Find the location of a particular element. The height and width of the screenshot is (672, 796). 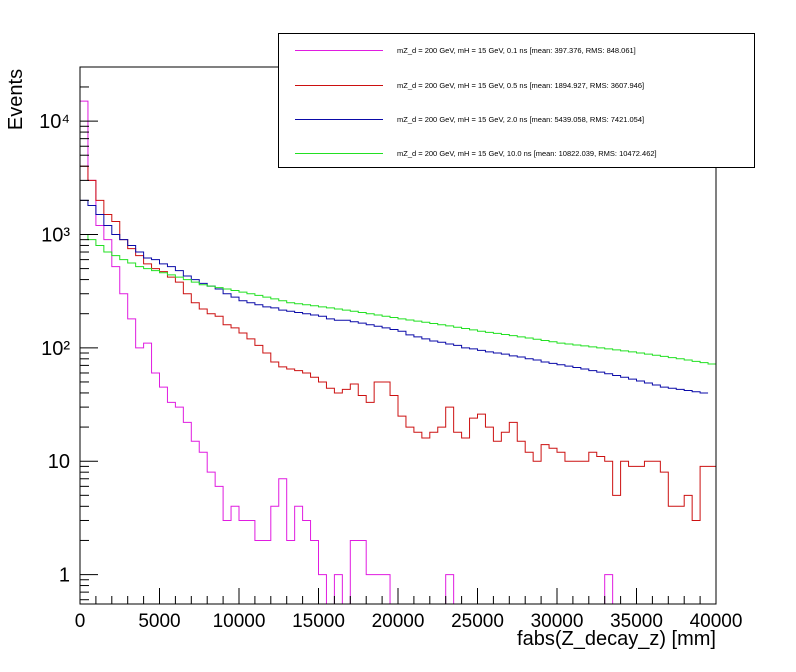

y-tick-label: 10 is located at coordinates (59, 462).